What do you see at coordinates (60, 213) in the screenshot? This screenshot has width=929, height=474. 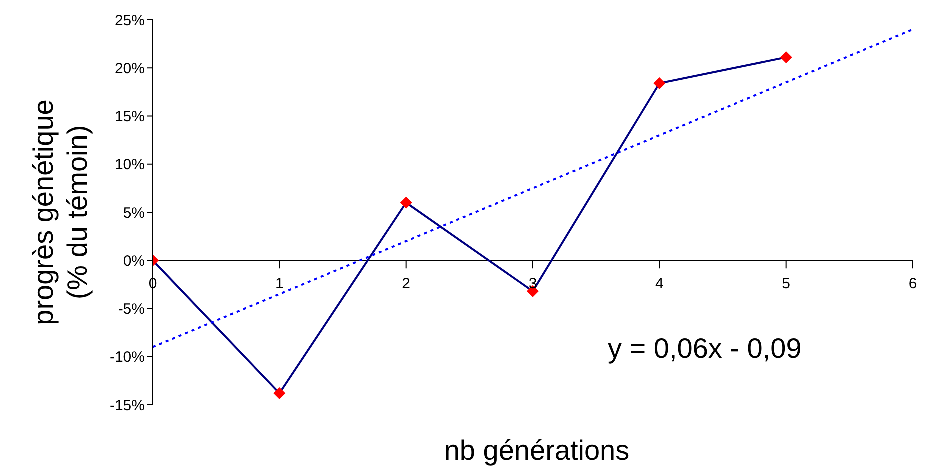 I see `y-axis-title: progrès génétique (% du témoin)` at bounding box center [60, 213].